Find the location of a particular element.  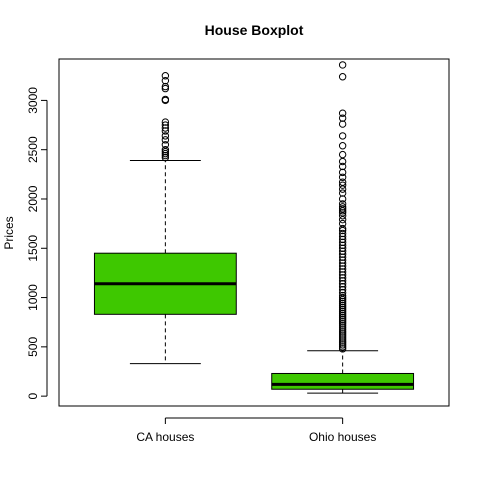

iqr-box is located at coordinates (343, 381).